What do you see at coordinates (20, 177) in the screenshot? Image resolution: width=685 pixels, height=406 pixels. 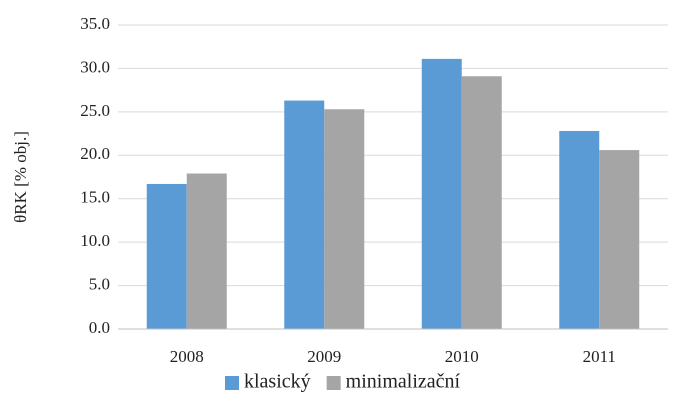 I see `y-axis-label: θRK [% obj.]` at bounding box center [20, 177].